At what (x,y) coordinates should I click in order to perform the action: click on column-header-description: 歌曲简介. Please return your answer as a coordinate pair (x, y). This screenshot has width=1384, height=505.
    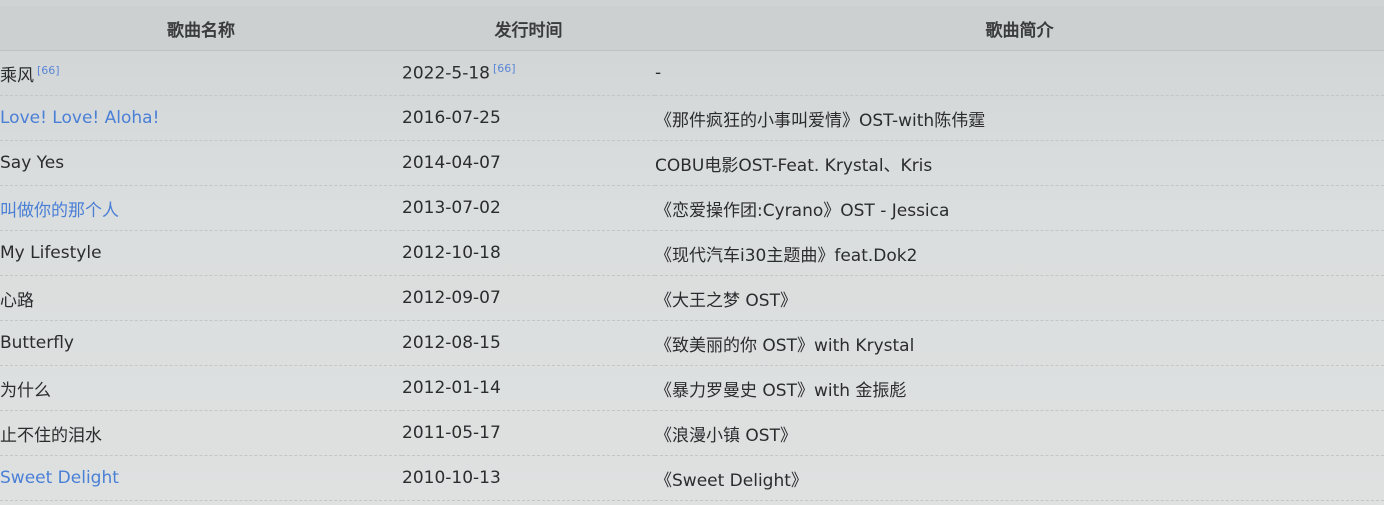
    Looking at the image, I should click on (1019, 28).